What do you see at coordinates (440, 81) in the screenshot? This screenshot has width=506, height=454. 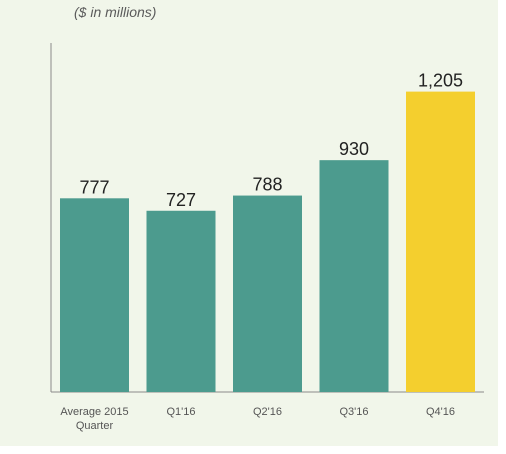 I see `value-label-4: 1,205` at bounding box center [440, 81].